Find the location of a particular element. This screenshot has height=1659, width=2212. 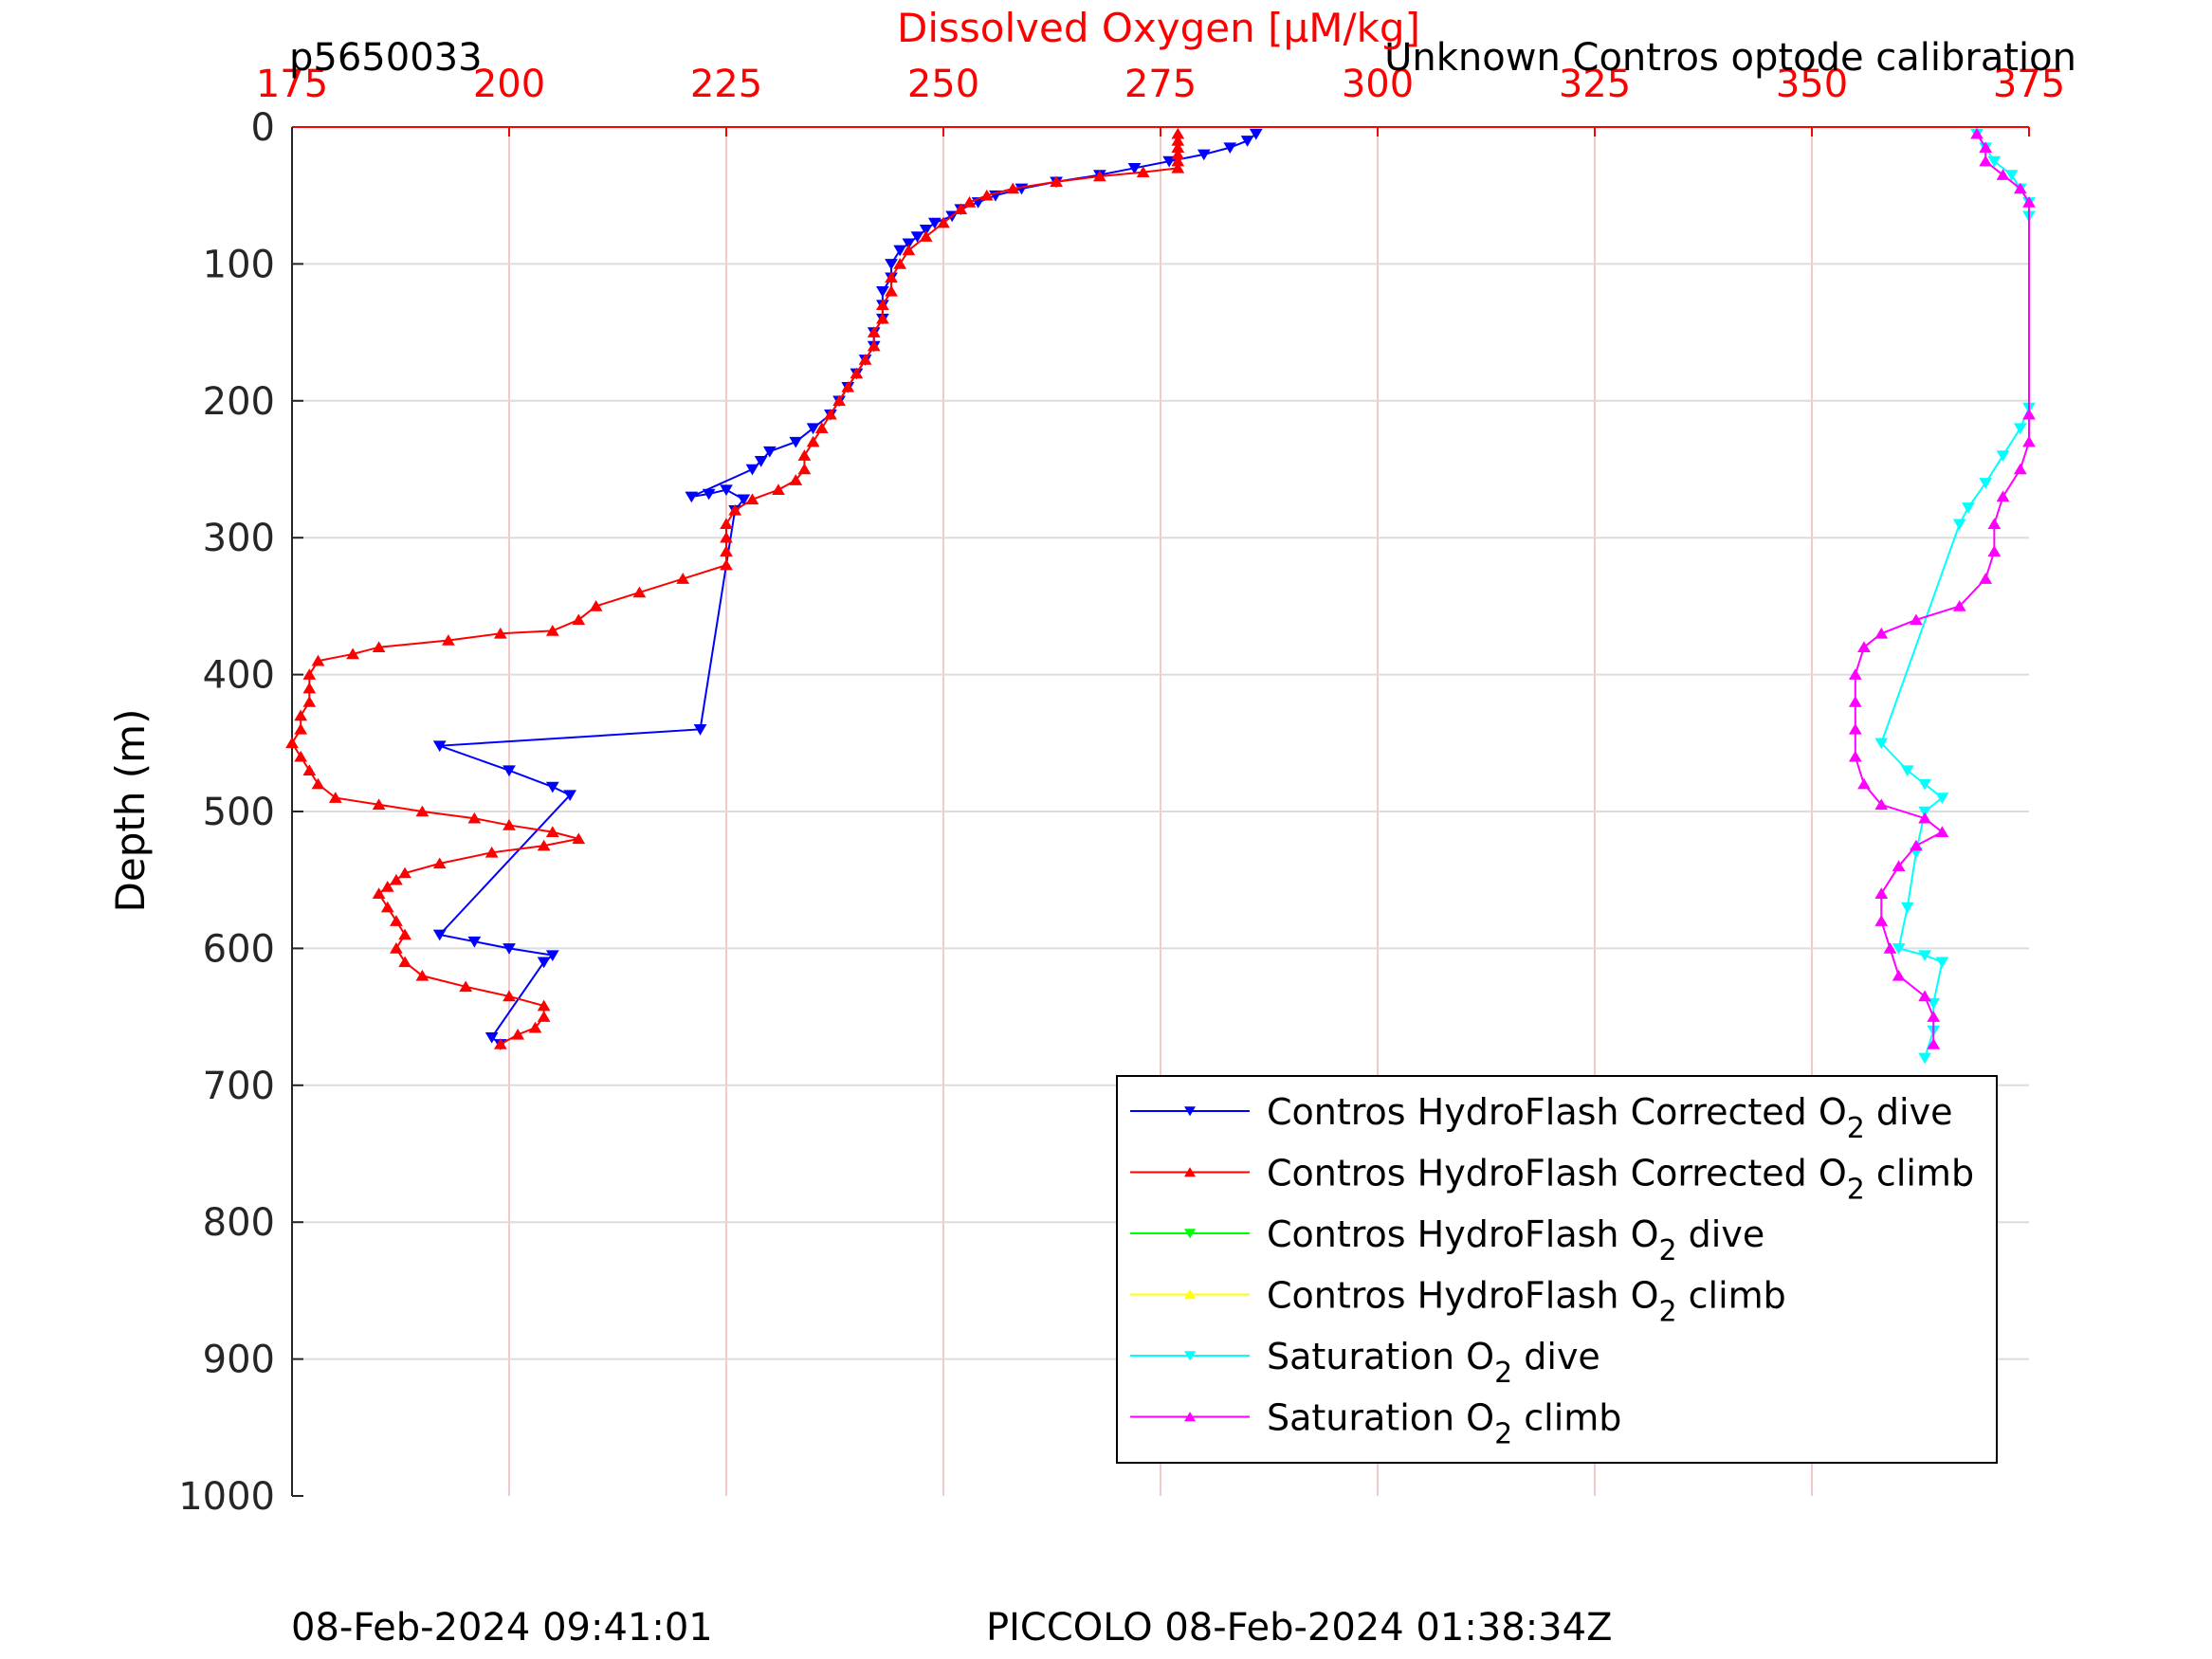

y-axis-title: Depth (m) is located at coordinates (130, 811).